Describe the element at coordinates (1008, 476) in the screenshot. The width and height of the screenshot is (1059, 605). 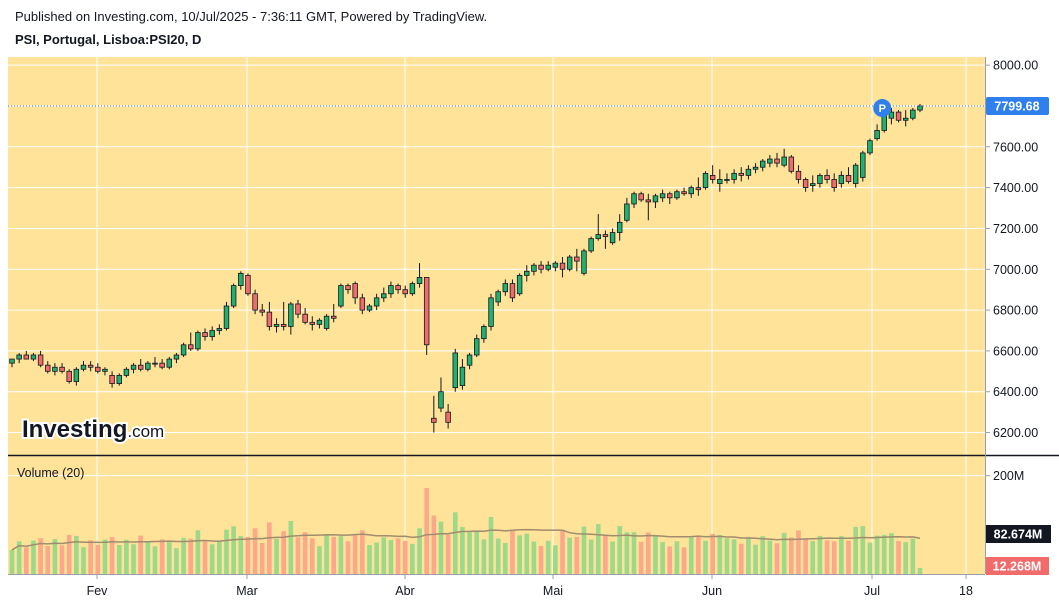
I see `volume-tick-label: 200M` at that location.